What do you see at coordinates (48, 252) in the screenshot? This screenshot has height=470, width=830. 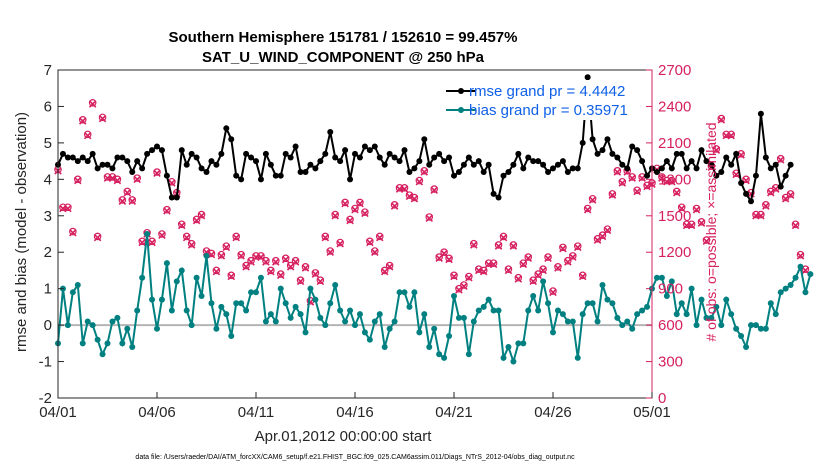 I see `left-y-tick-label: 2` at bounding box center [48, 252].